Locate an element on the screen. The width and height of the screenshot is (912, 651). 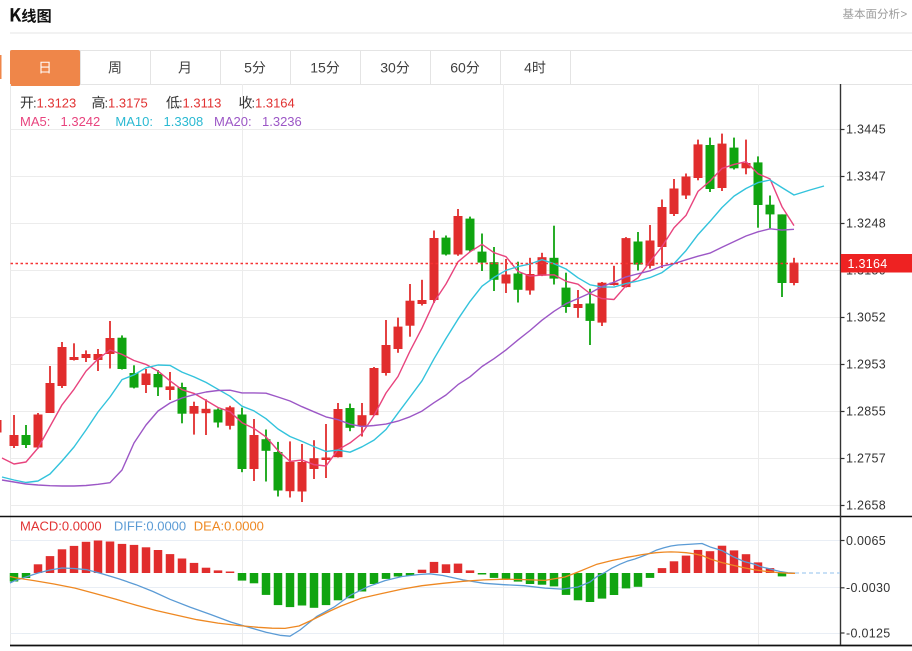
svg-text: 1.2658 is located at coordinates (866, 505).